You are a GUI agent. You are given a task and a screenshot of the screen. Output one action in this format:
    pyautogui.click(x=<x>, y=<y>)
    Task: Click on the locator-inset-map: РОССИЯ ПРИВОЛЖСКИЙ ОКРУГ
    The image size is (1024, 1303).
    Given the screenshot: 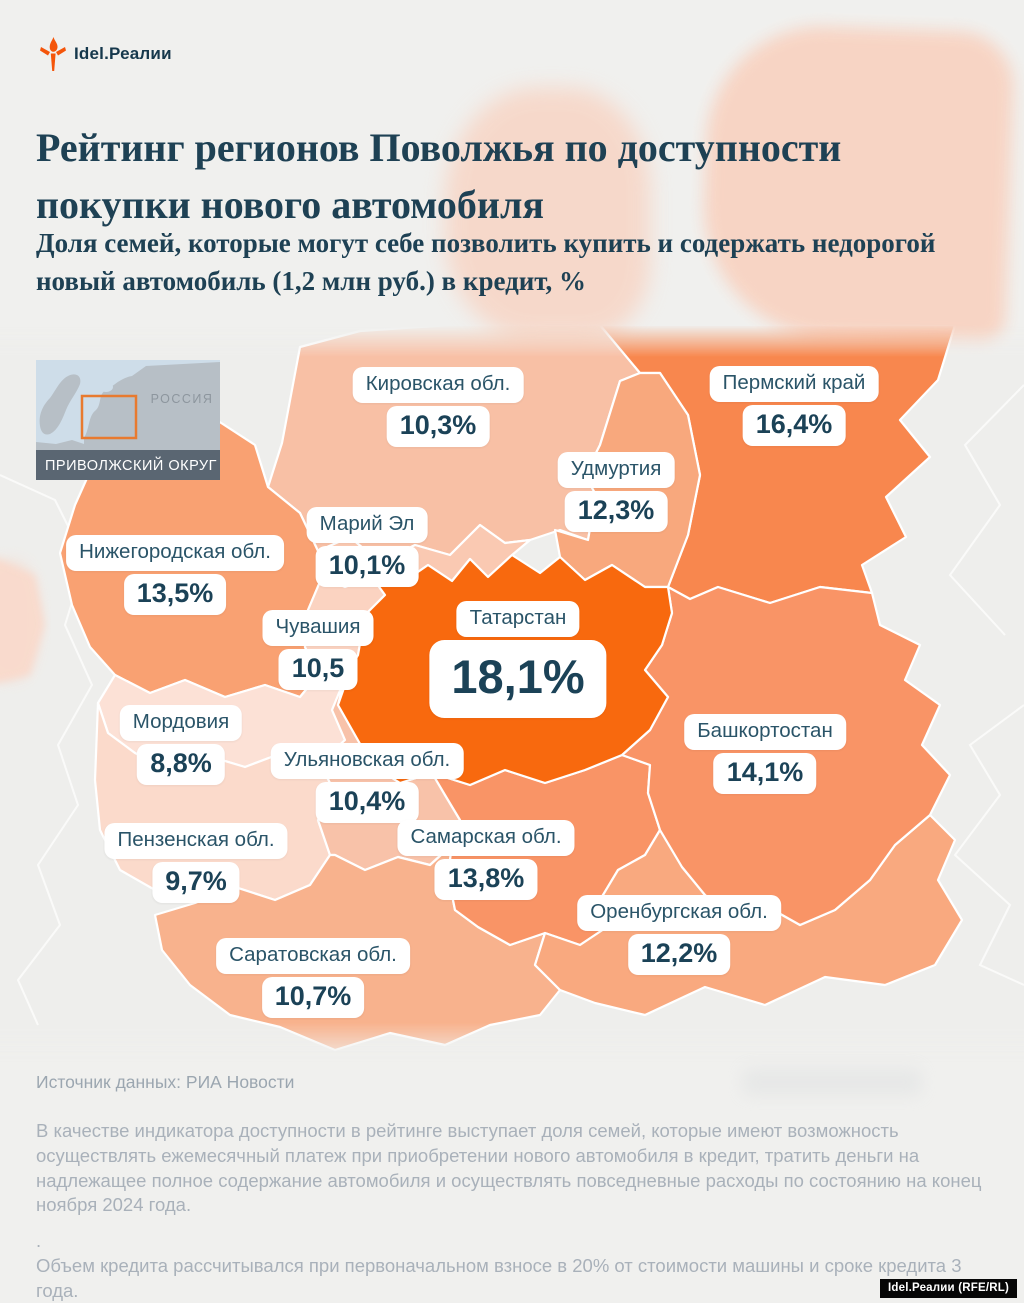 What is the action you would take?
    pyautogui.click(x=128, y=420)
    